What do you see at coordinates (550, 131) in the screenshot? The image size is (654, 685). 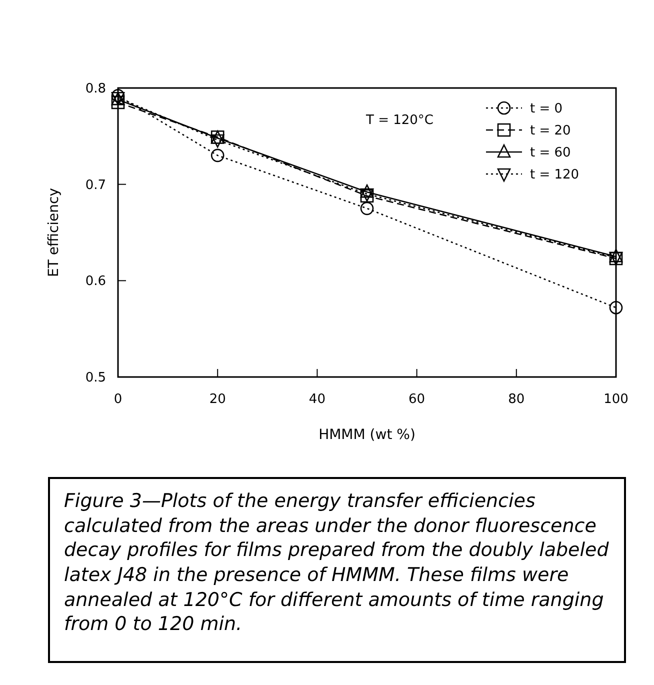 I see `legend-label: t = 20` at bounding box center [550, 131].